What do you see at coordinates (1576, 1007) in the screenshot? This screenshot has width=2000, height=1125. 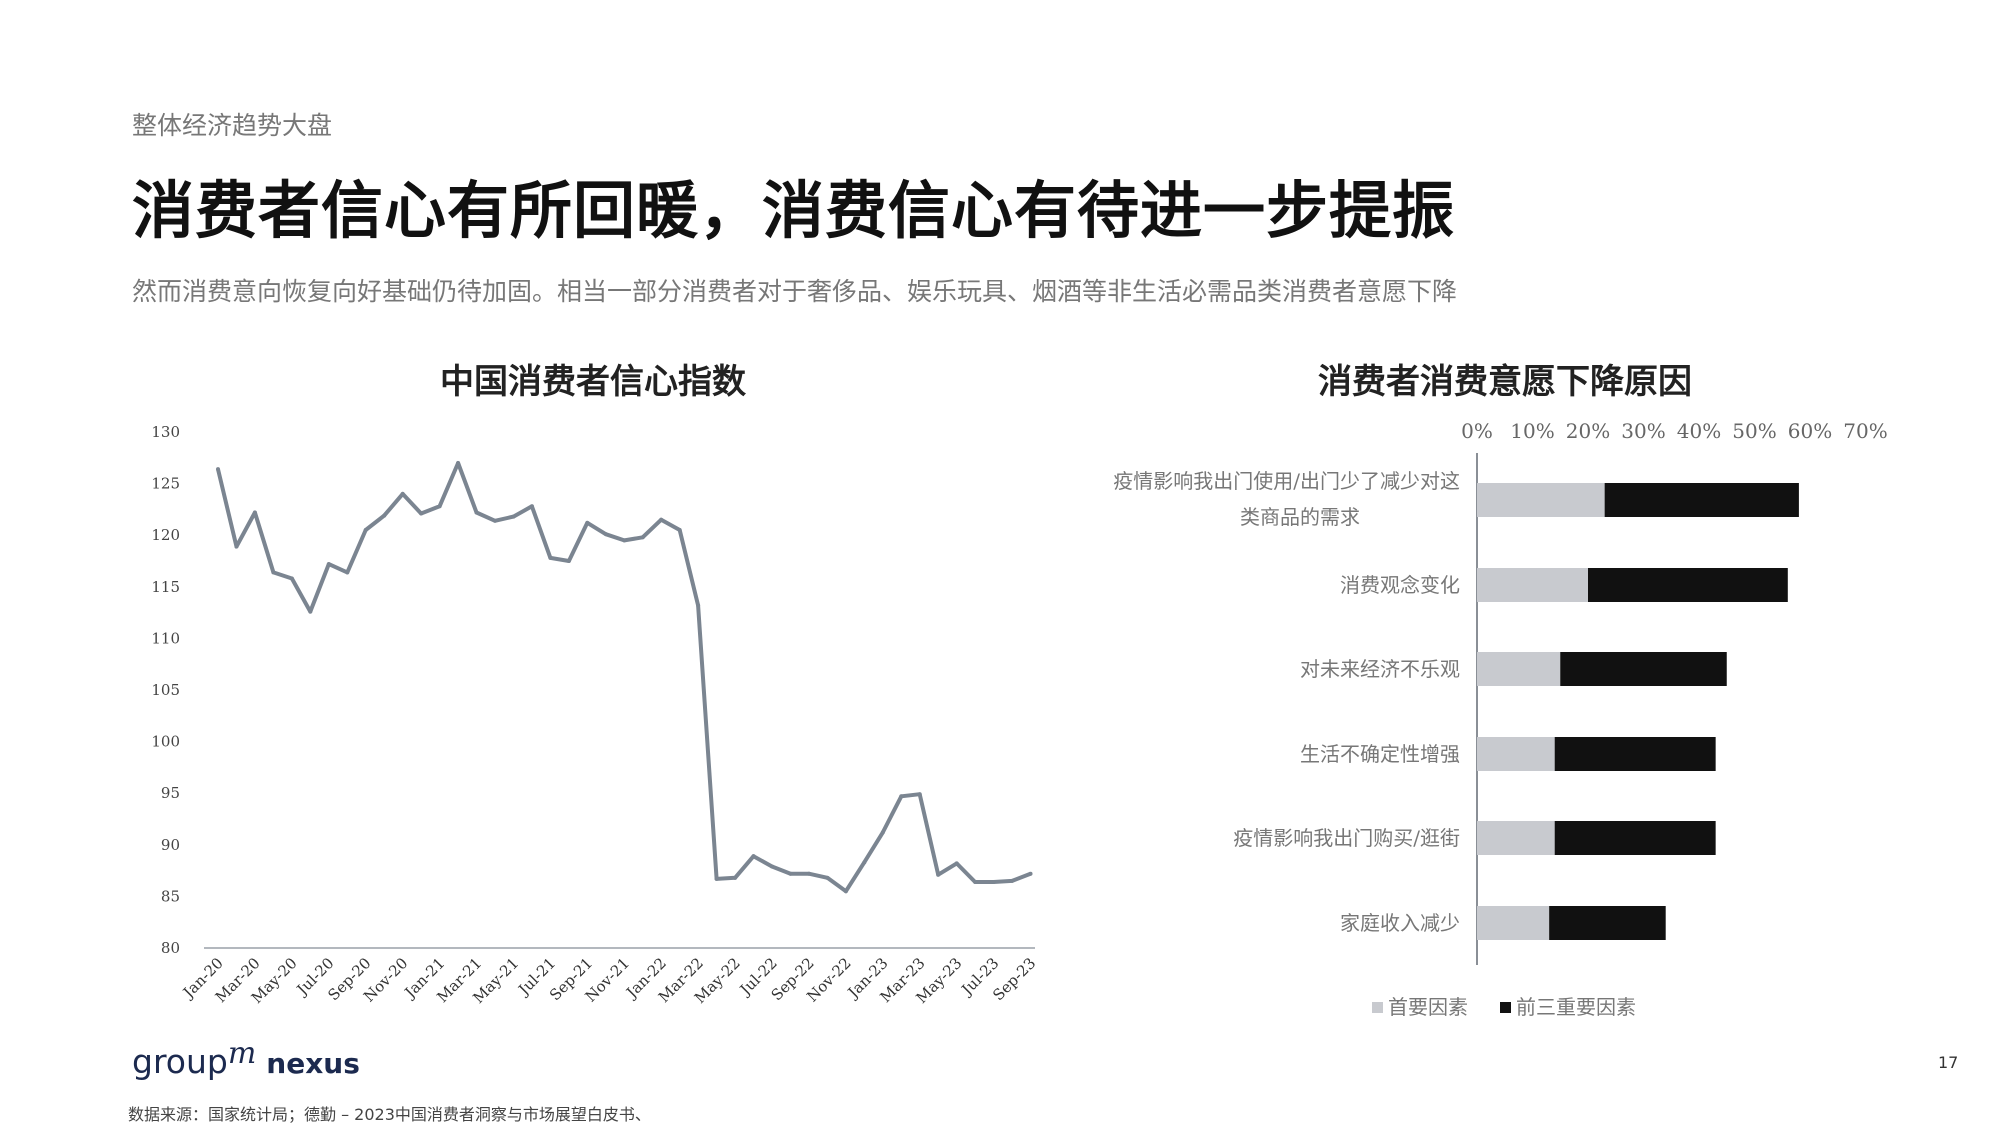 I see `legend-label: 前三重要因素` at bounding box center [1576, 1007].